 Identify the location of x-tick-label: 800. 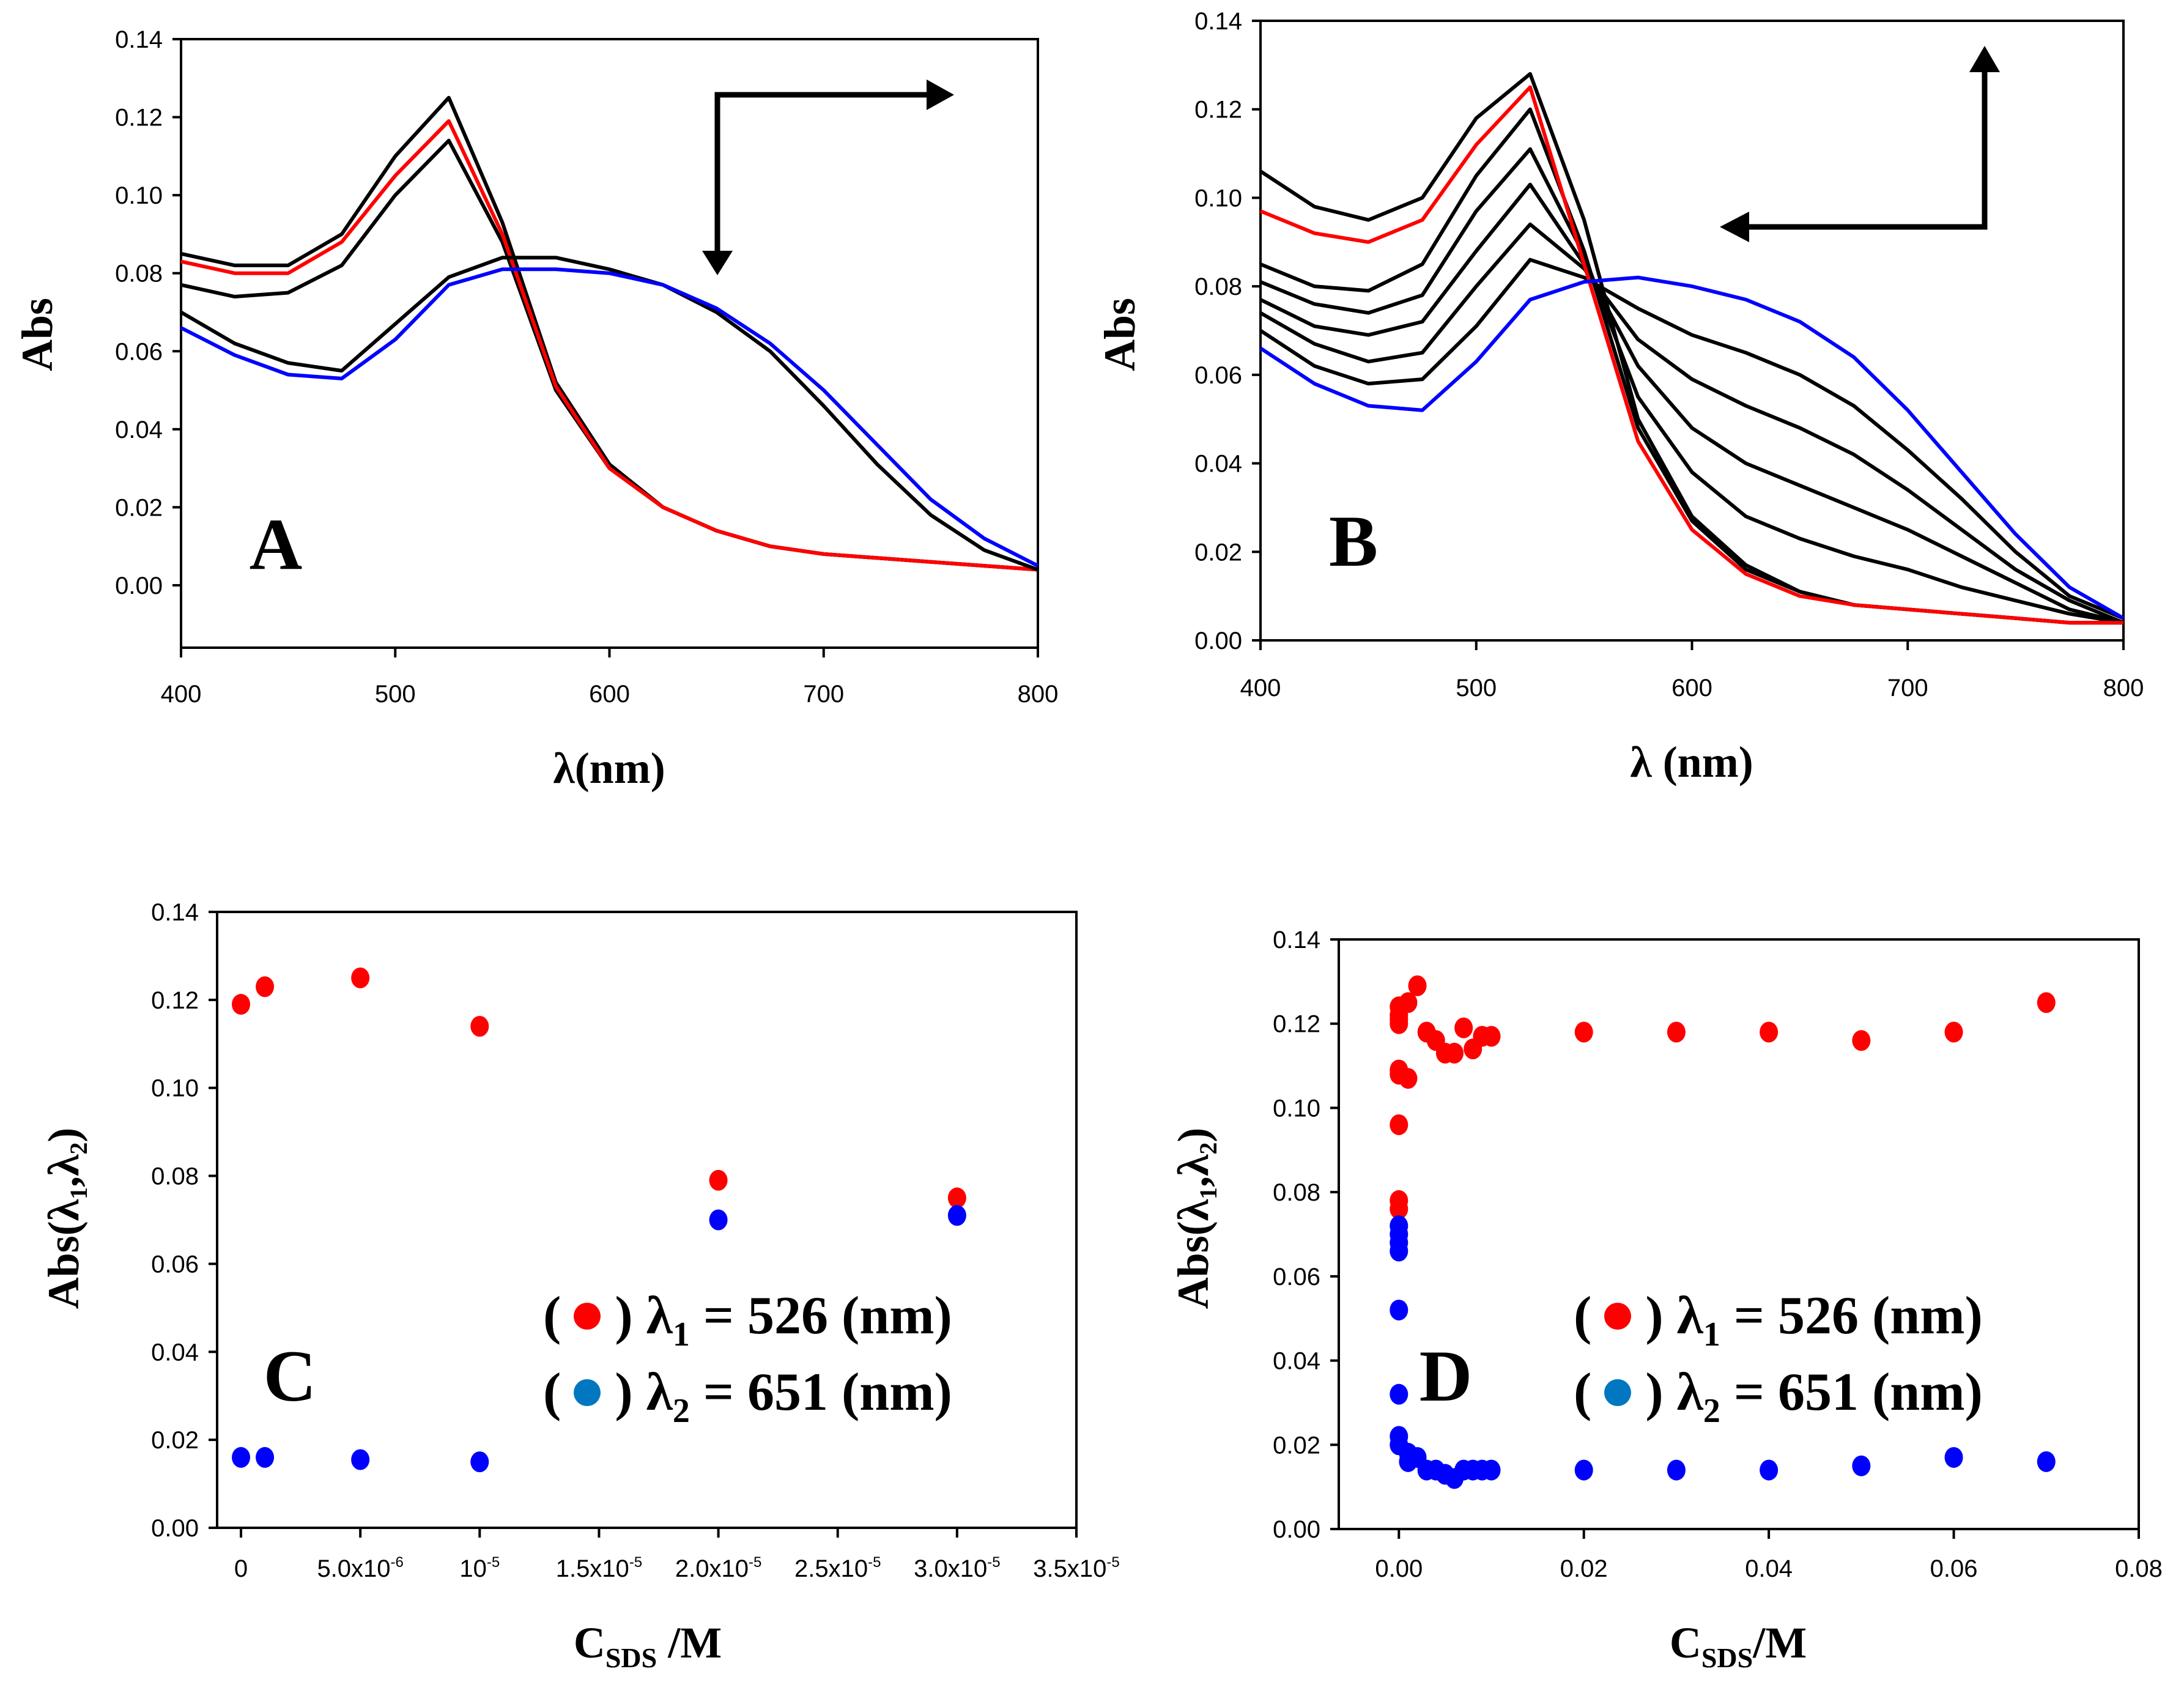
(2123, 689).